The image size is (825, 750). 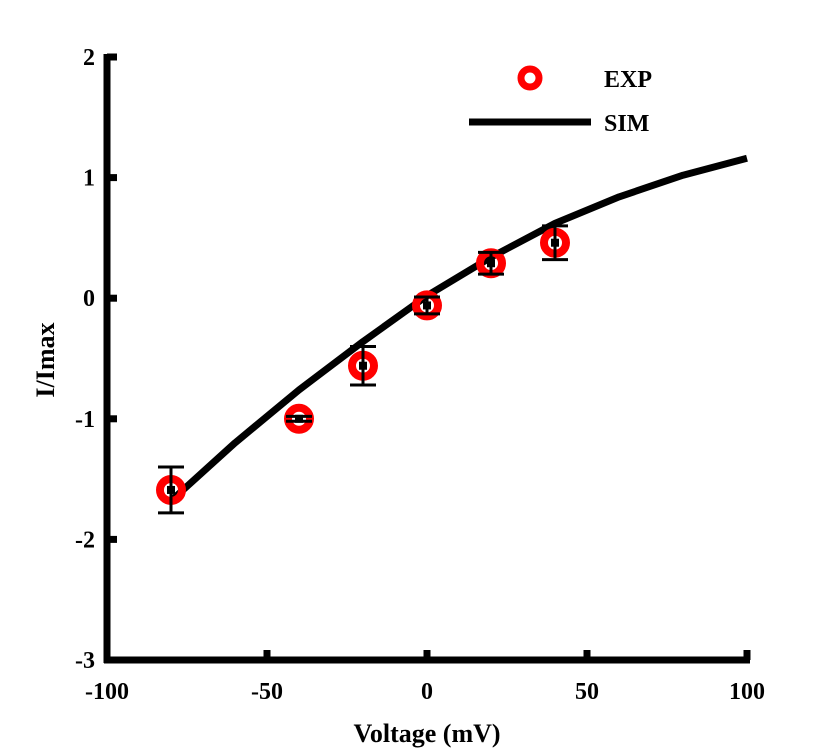 What do you see at coordinates (426, 733) in the screenshot?
I see `x-axis-title: Voltage (mV)` at bounding box center [426, 733].